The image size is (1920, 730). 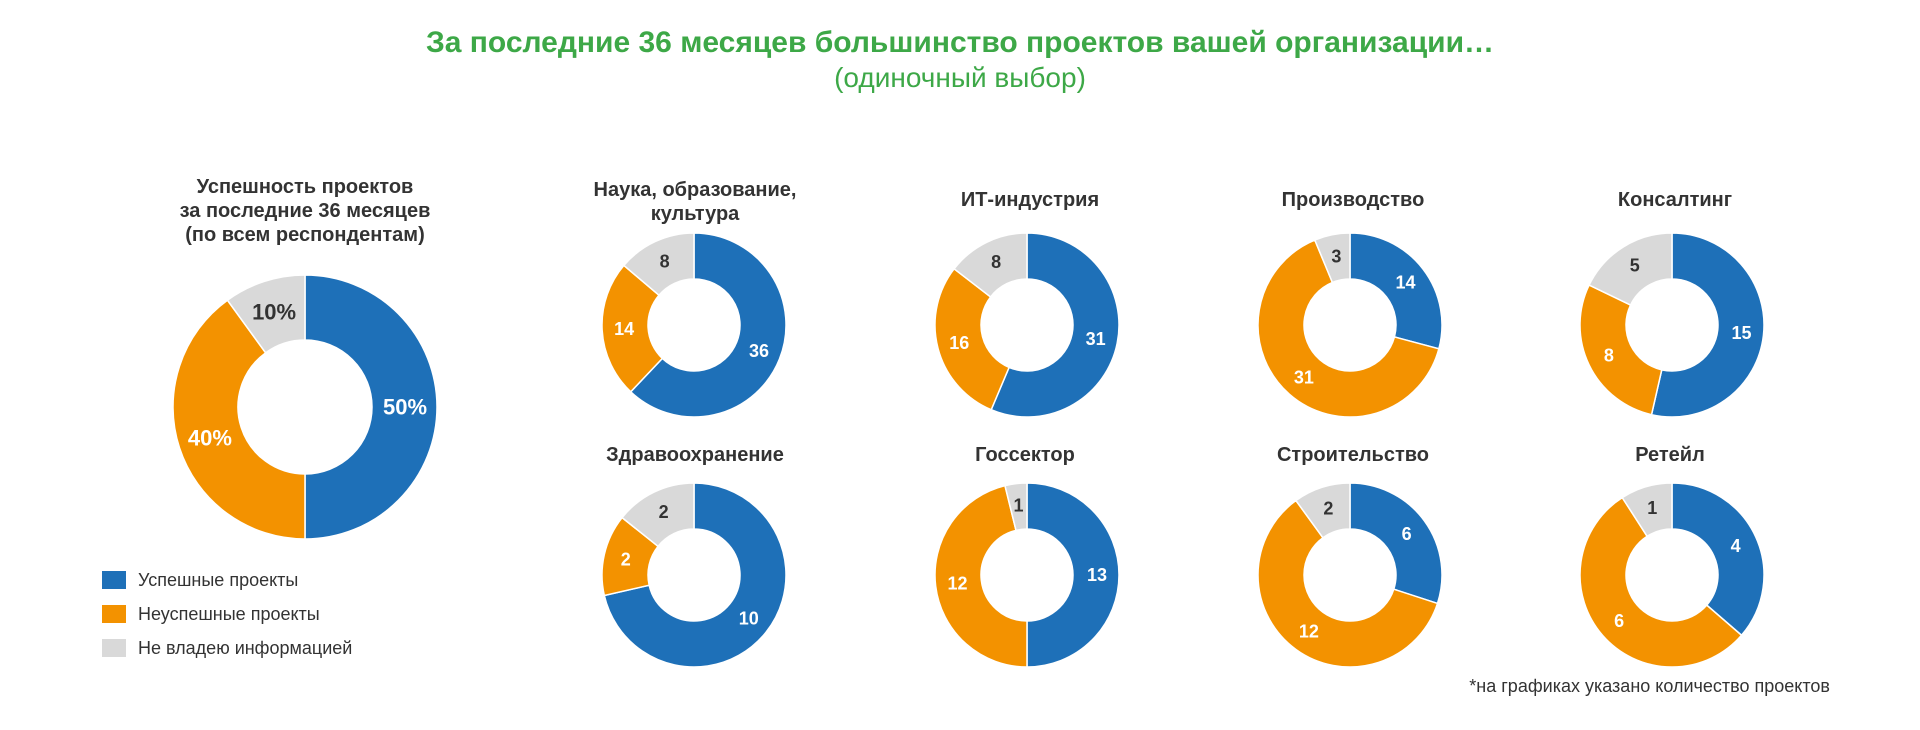 I want to click on chart-title-line: за последние 36 месяцев, so click(x=305, y=211).